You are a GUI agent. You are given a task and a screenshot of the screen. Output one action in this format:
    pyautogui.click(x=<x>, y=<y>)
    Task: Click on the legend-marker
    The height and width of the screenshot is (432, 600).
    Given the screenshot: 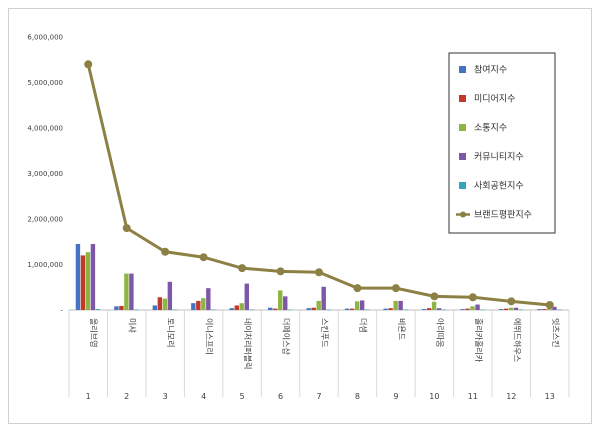 What is the action you would take?
    pyautogui.click(x=463, y=214)
    